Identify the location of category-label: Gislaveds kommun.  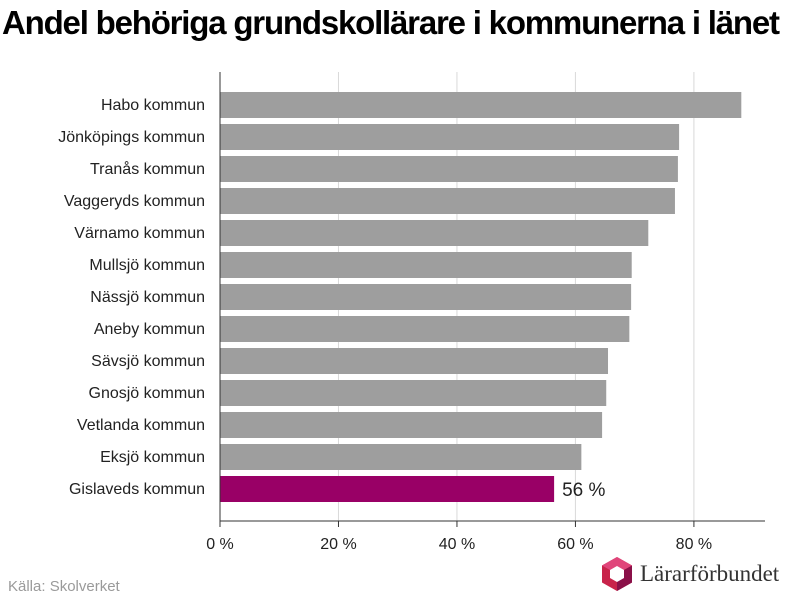
(137, 489).